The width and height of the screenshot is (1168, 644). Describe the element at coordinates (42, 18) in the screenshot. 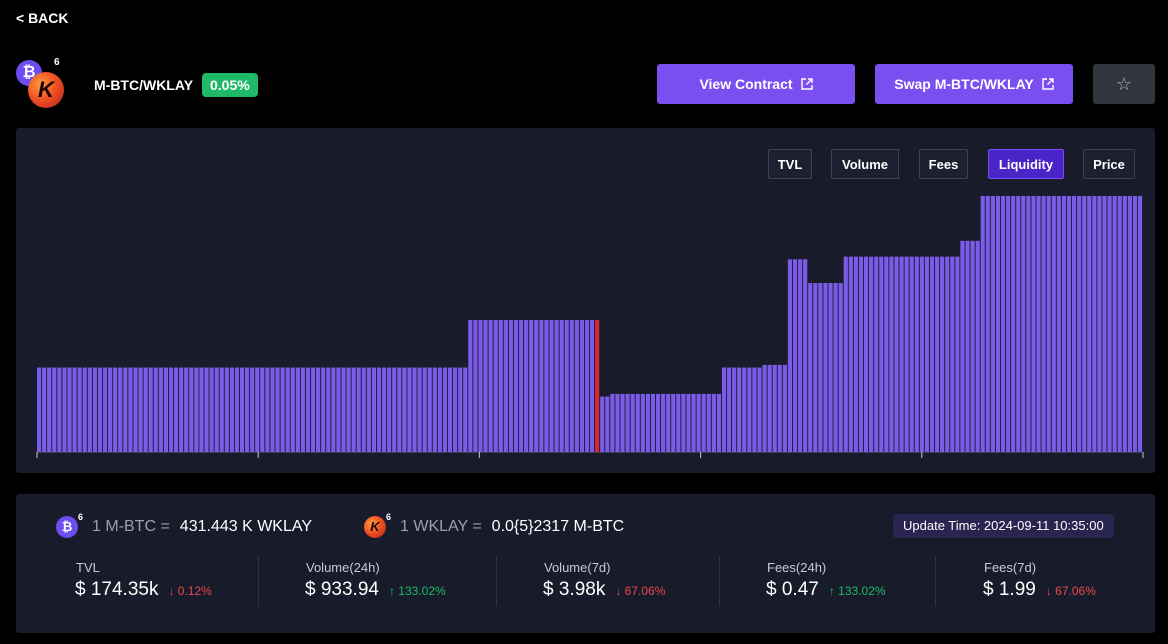

I see `back-button: < BACK` at that location.